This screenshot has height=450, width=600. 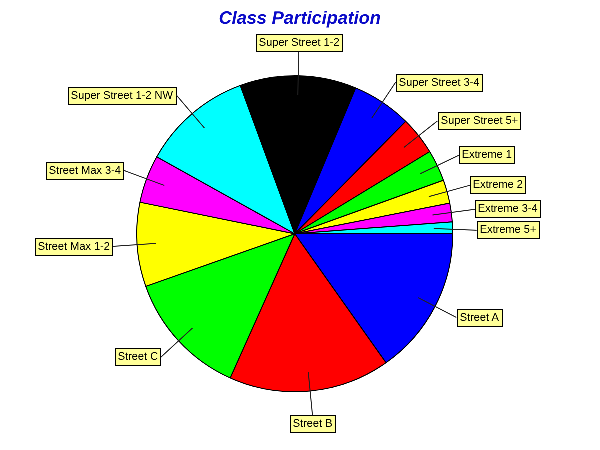 What do you see at coordinates (498, 185) in the screenshot?
I see `slice-label: Extreme 2` at bounding box center [498, 185].